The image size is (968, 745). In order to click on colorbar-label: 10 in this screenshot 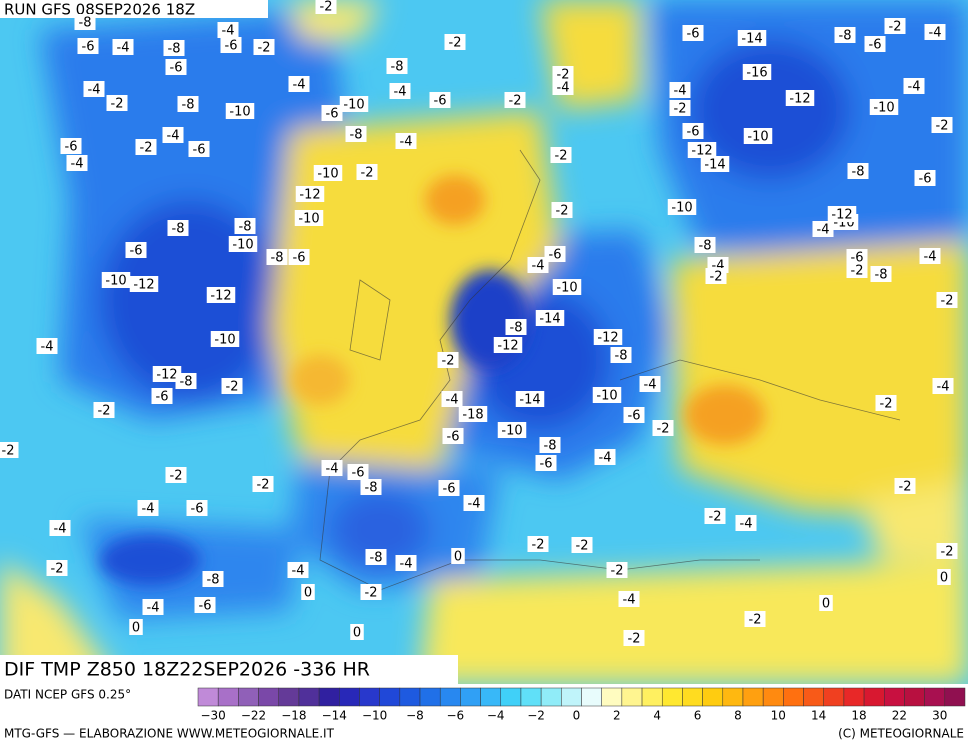, I will do `click(778, 716)`.